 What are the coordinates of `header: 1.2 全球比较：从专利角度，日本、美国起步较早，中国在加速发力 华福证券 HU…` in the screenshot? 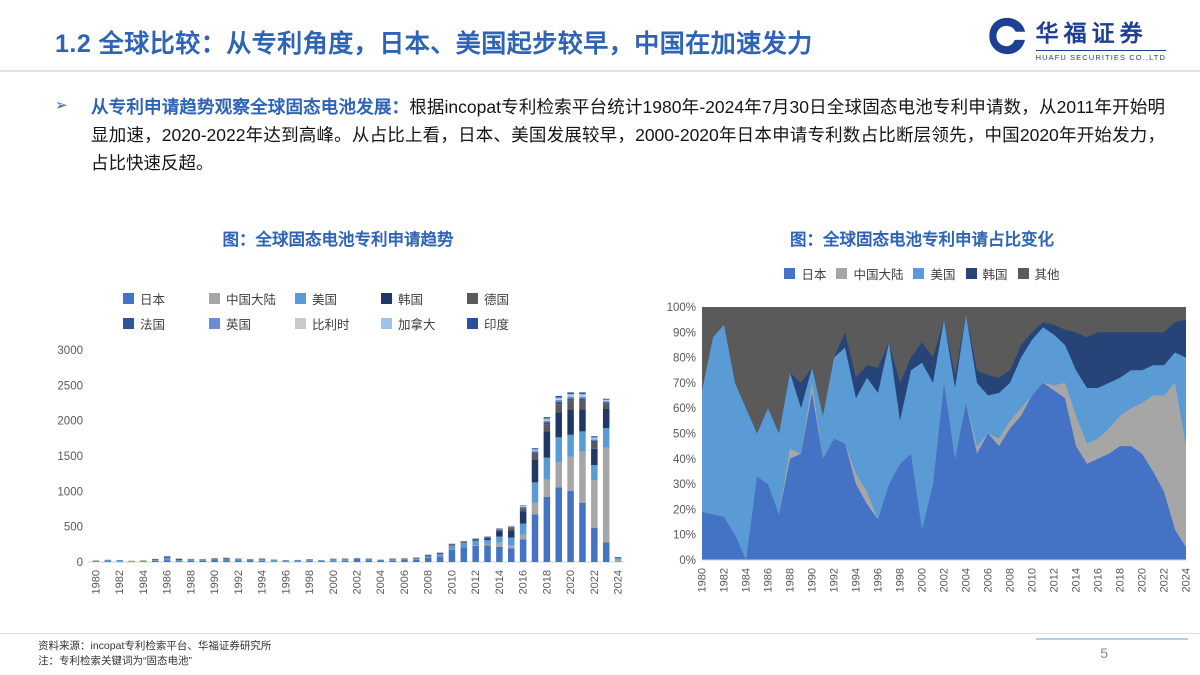 It's located at (610, 36).